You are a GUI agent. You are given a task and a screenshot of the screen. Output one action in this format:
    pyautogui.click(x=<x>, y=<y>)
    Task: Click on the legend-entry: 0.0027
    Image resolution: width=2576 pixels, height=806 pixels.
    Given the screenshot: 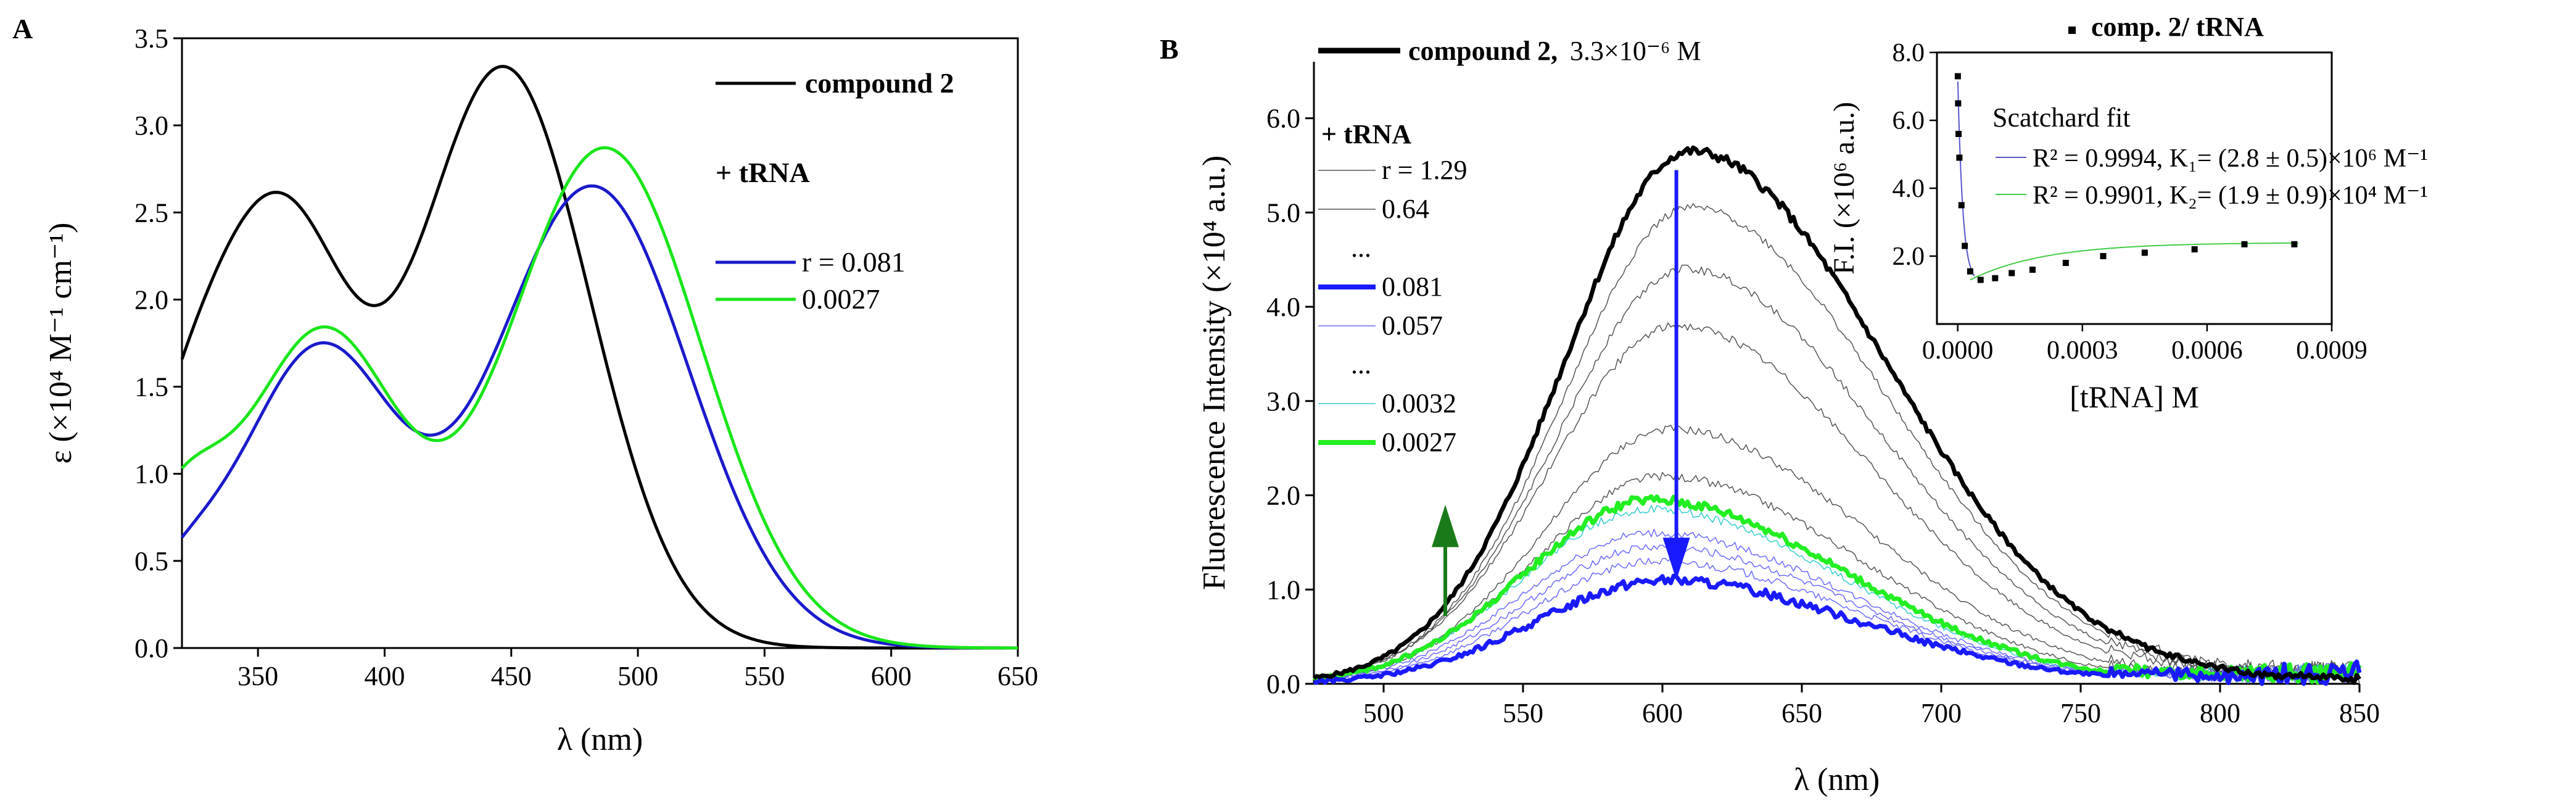 What is the action you would take?
    pyautogui.click(x=1419, y=442)
    